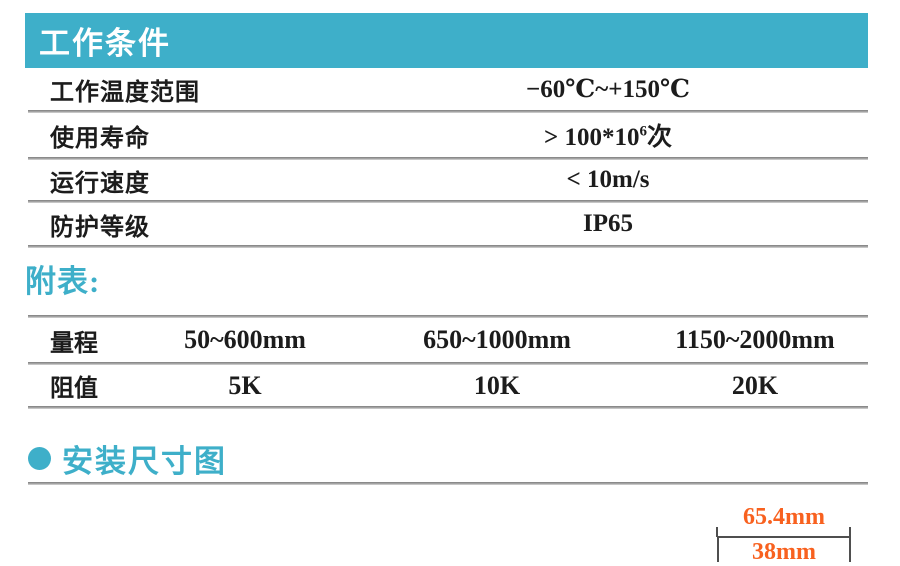 The image size is (900, 566). Describe the element at coordinates (448, 224) in the screenshot. I see `table-row: 防护等级 IP65` at that location.